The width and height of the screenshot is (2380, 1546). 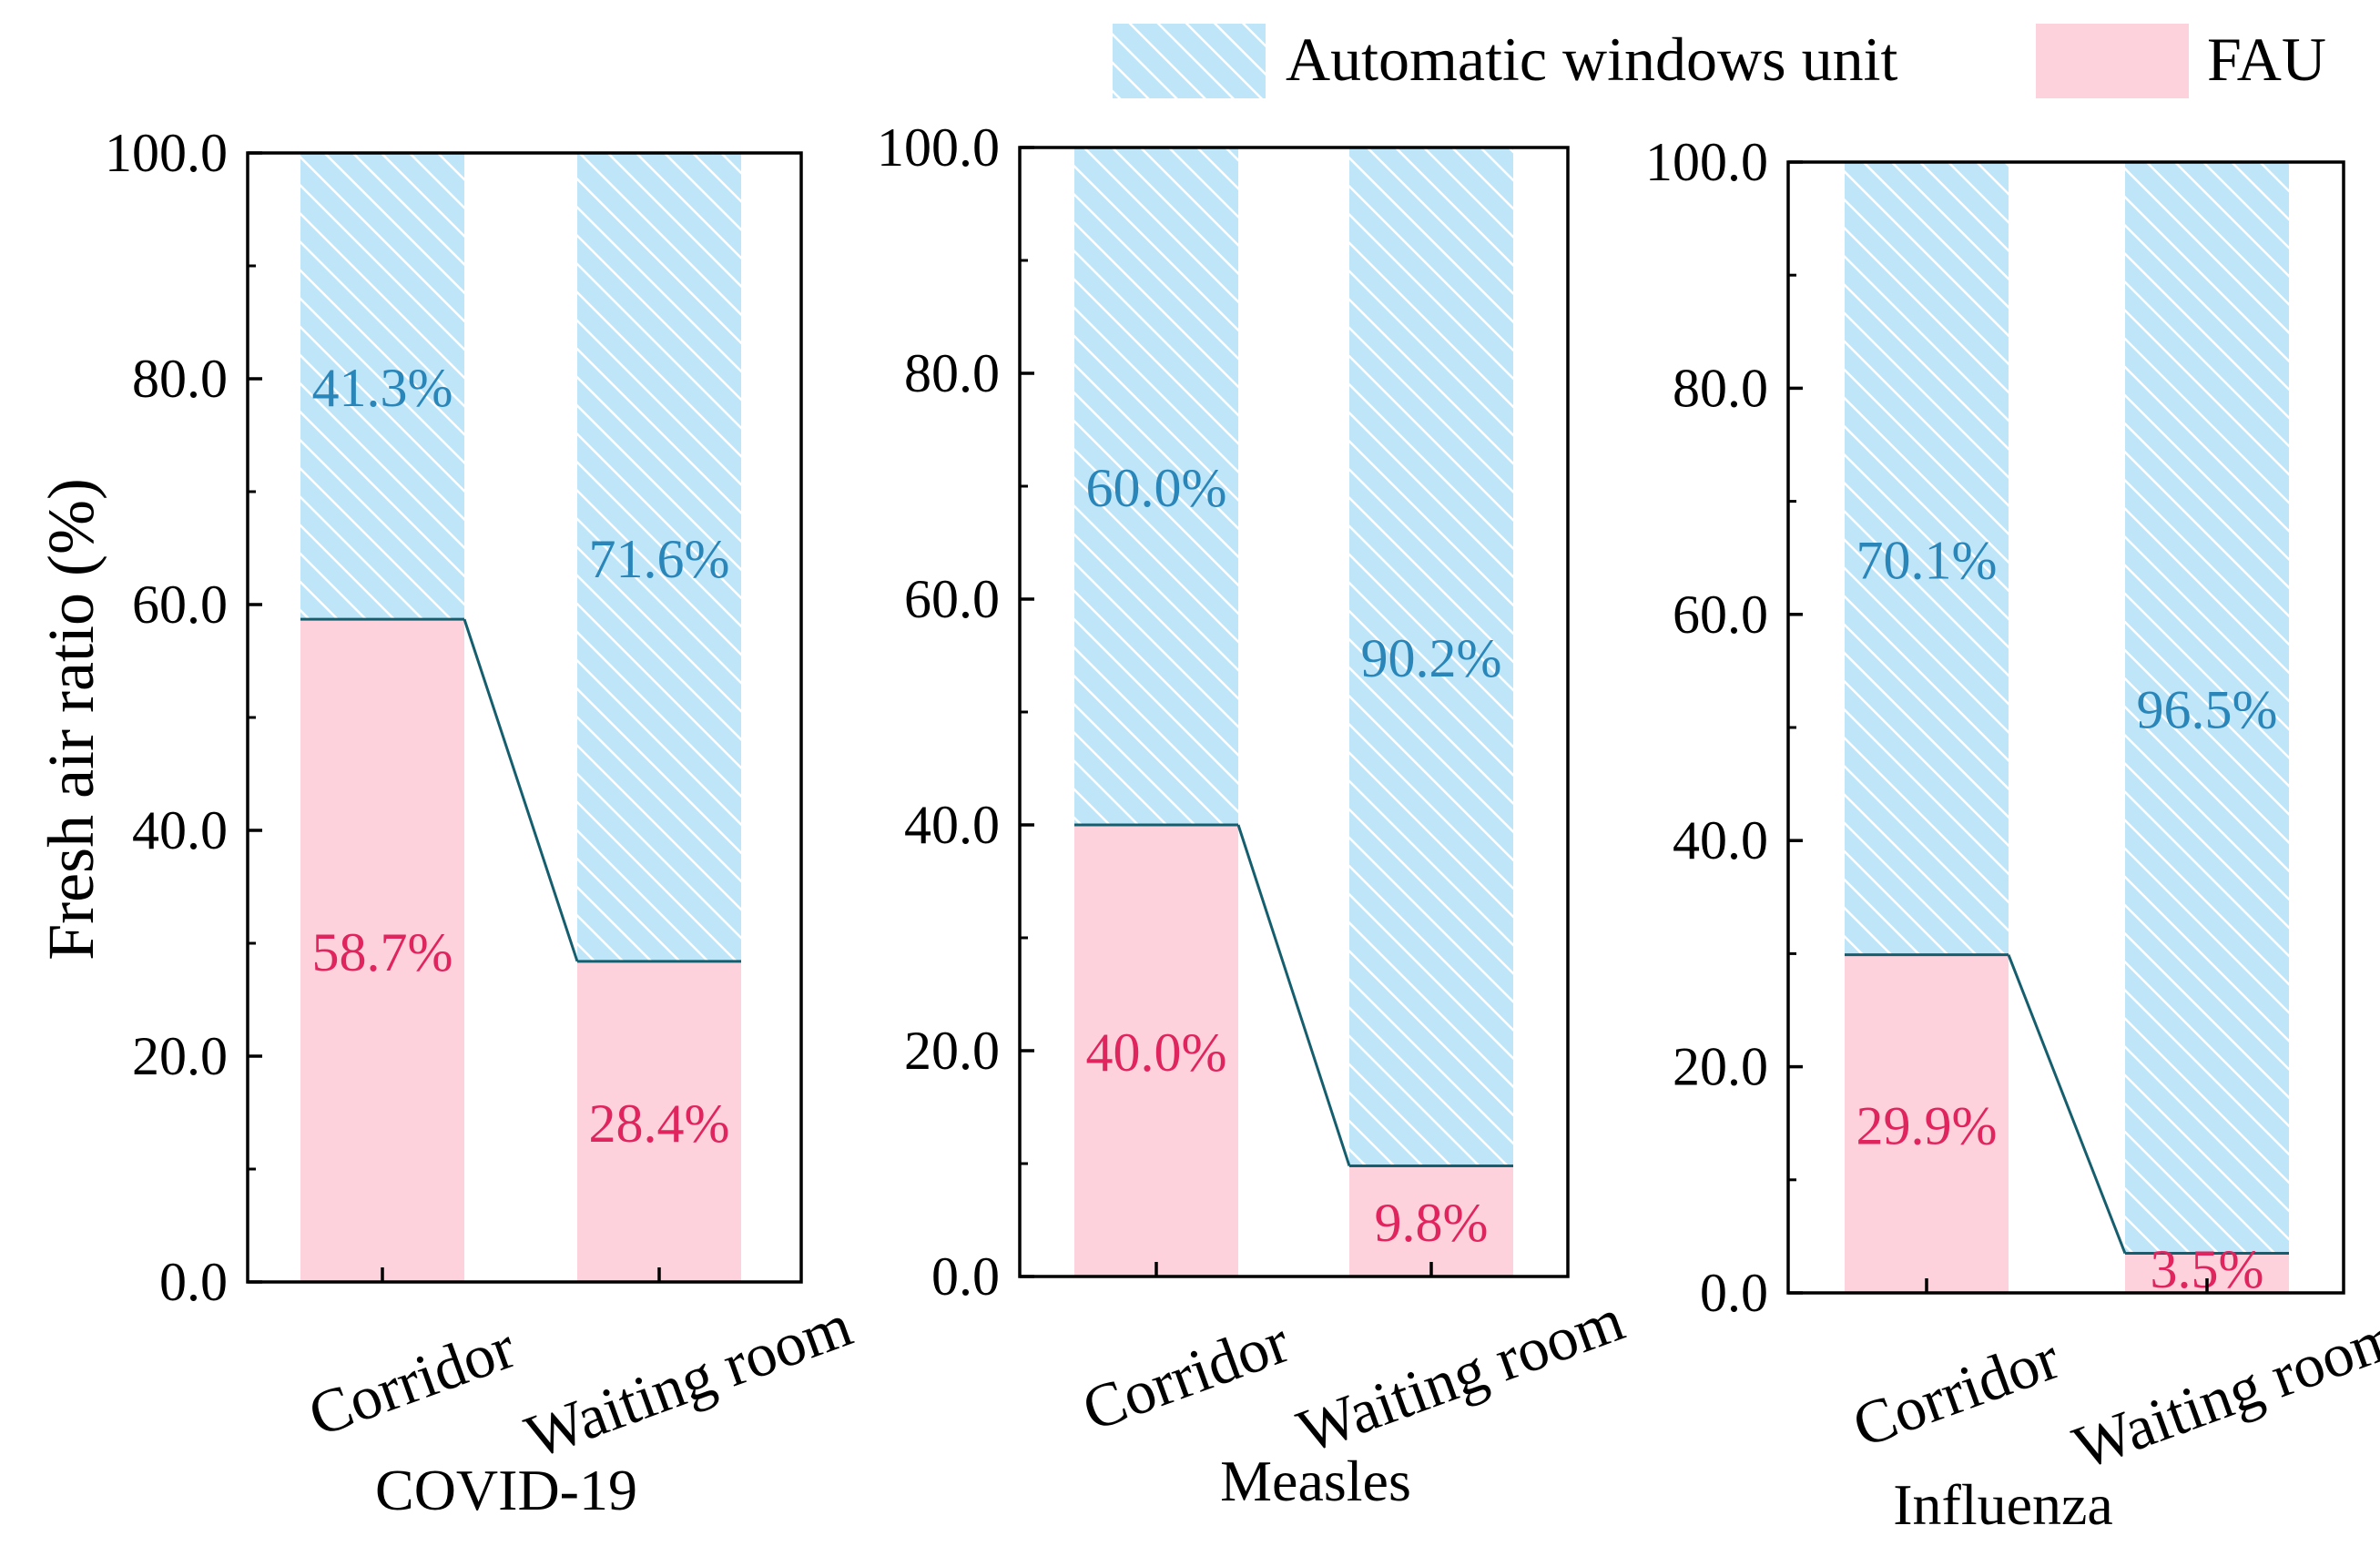 I want to click on data-label-automatic-windows-1: 90.2%, so click(x=1432, y=658).